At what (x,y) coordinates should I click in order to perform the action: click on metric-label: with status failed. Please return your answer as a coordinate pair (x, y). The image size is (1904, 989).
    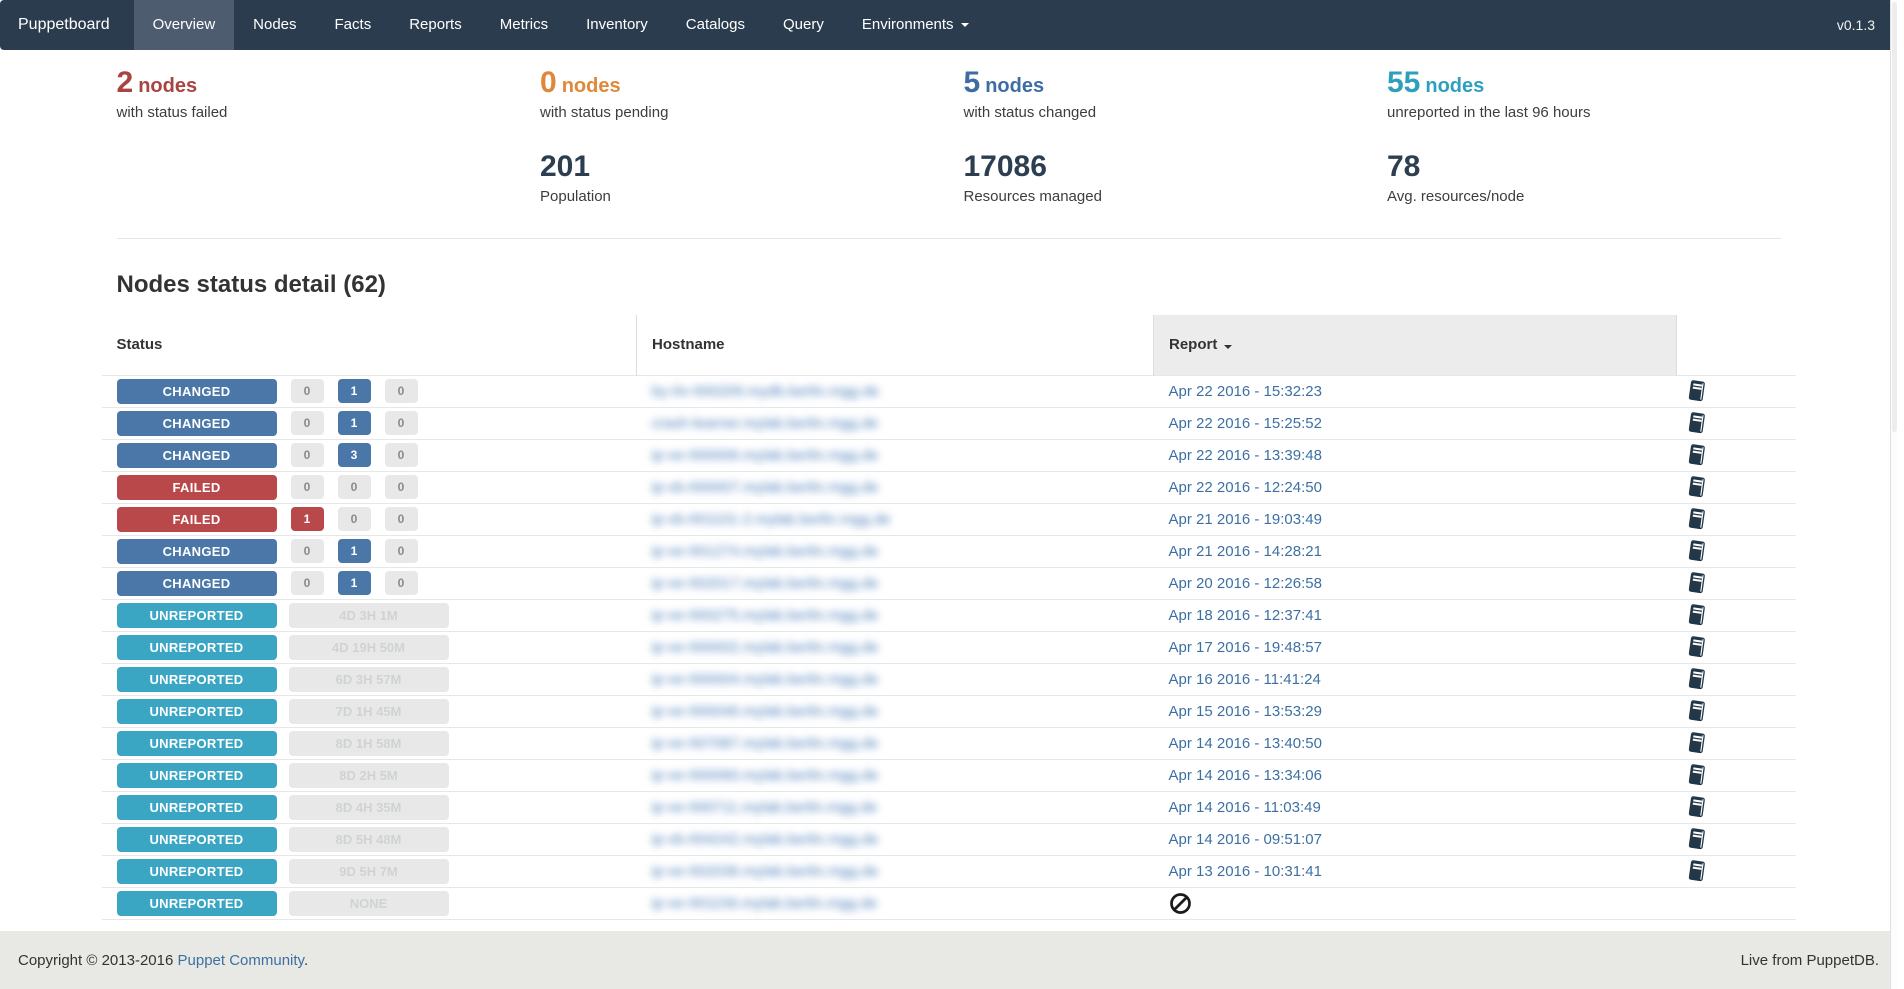
    Looking at the image, I should click on (172, 112).